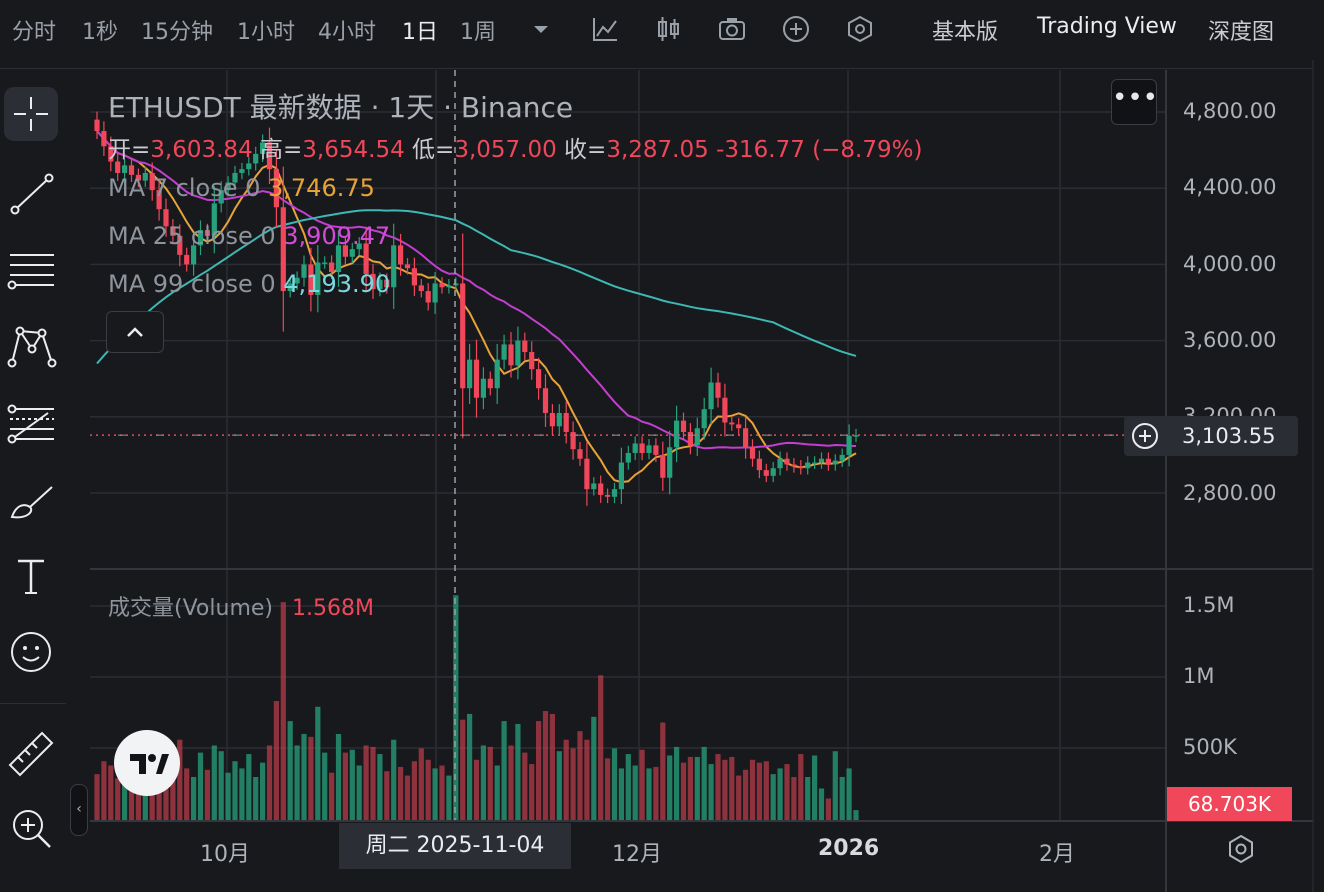  I want to click on close-label: 收=, so click(585, 150).